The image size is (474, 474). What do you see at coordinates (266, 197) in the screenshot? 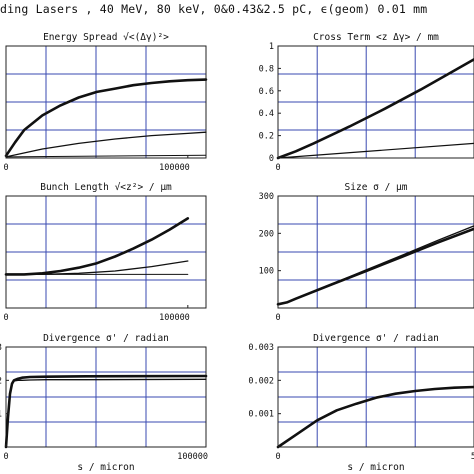
I see `y-tick-label: 300` at bounding box center [266, 197].